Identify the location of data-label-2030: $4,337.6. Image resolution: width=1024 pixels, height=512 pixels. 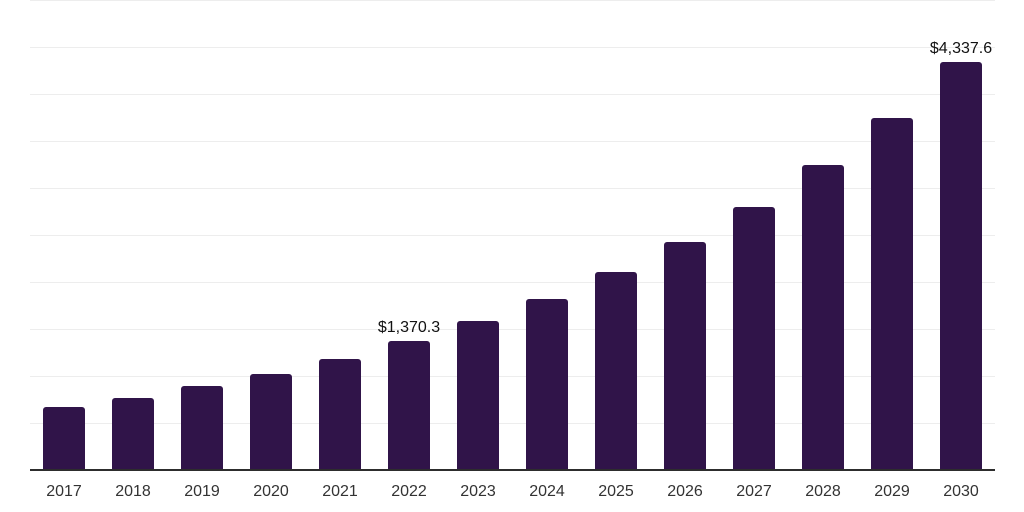
(961, 48).